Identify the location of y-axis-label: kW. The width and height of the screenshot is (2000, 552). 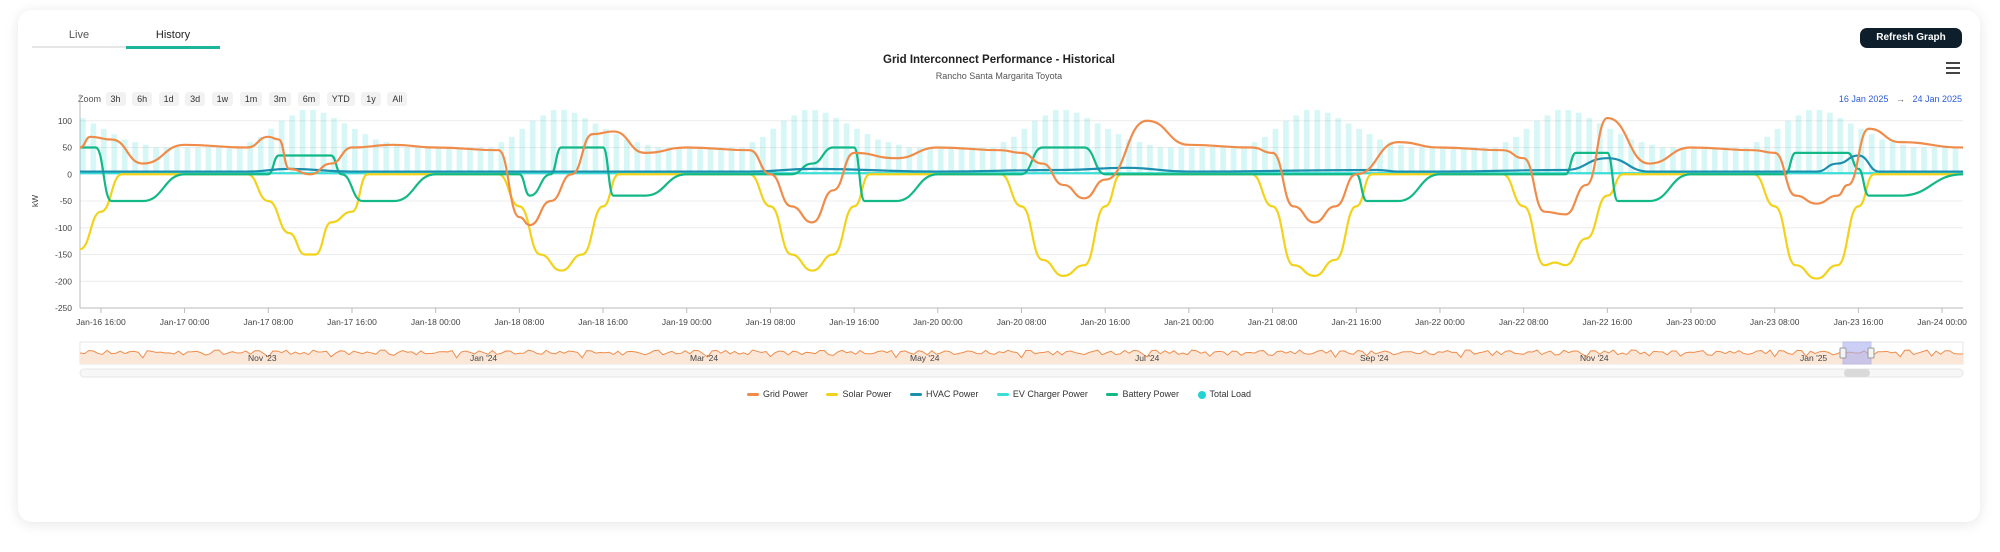
(35, 201).